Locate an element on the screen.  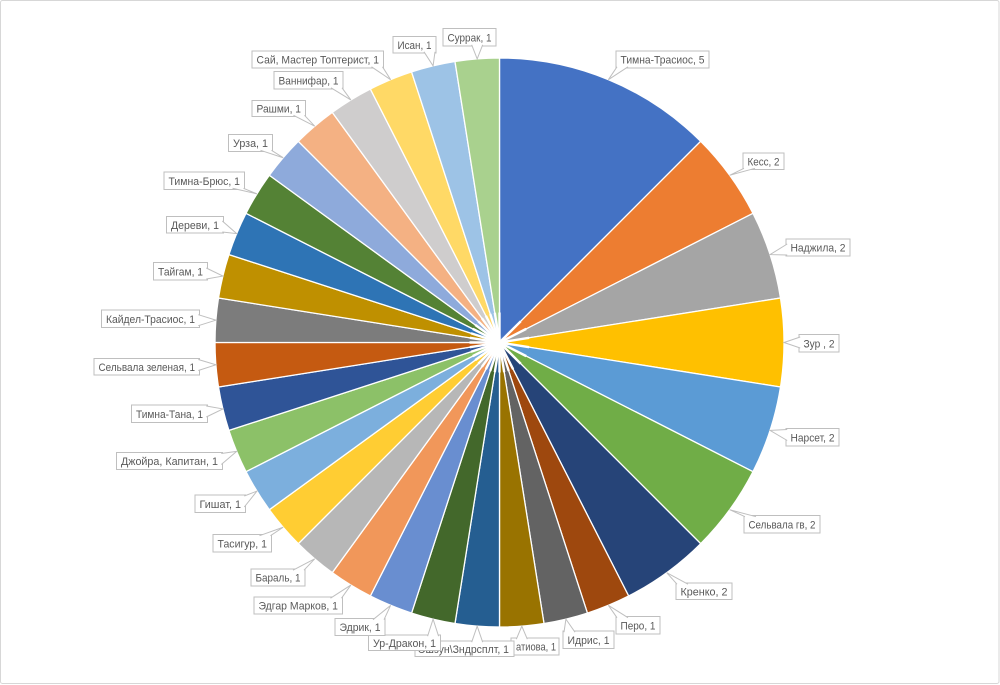
svg-text: Зур , 2 is located at coordinates (819, 344).